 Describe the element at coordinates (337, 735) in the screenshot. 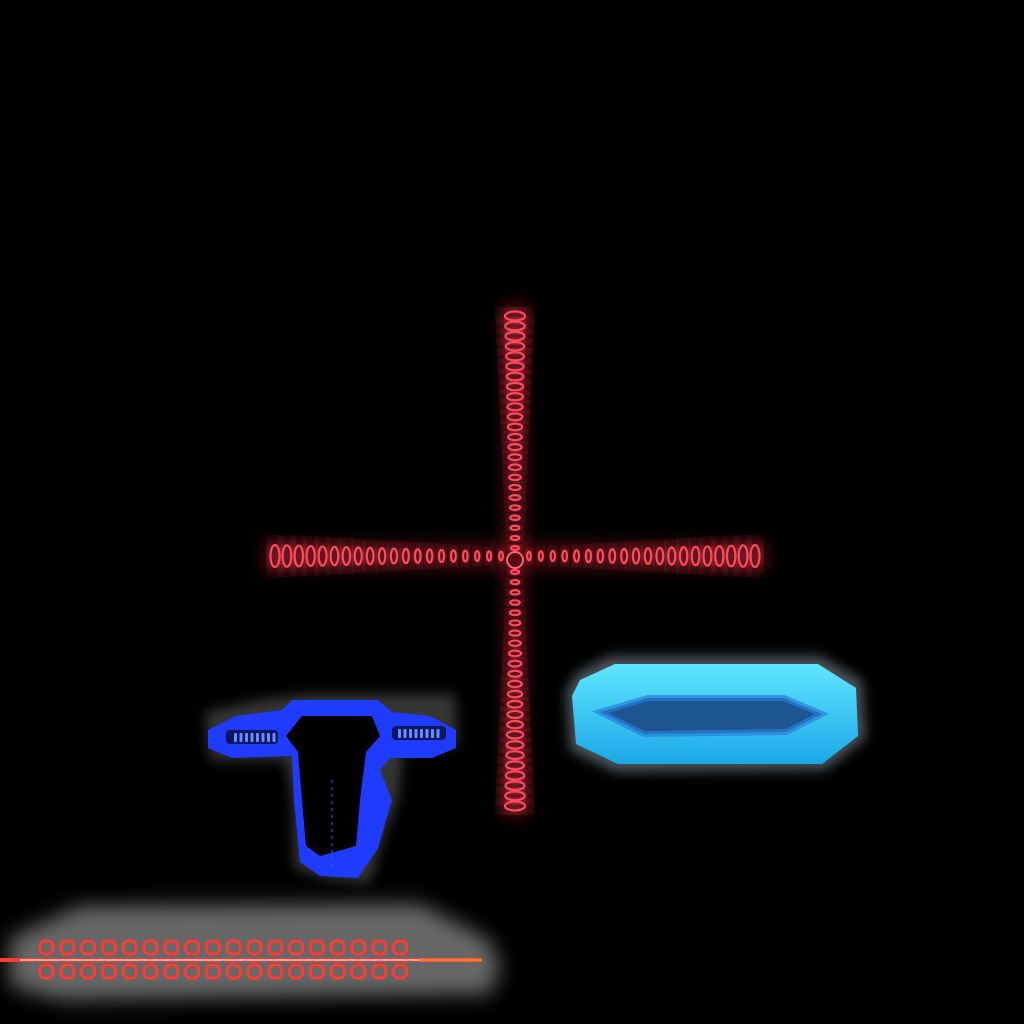

I see `ship-wing-lights` at that location.